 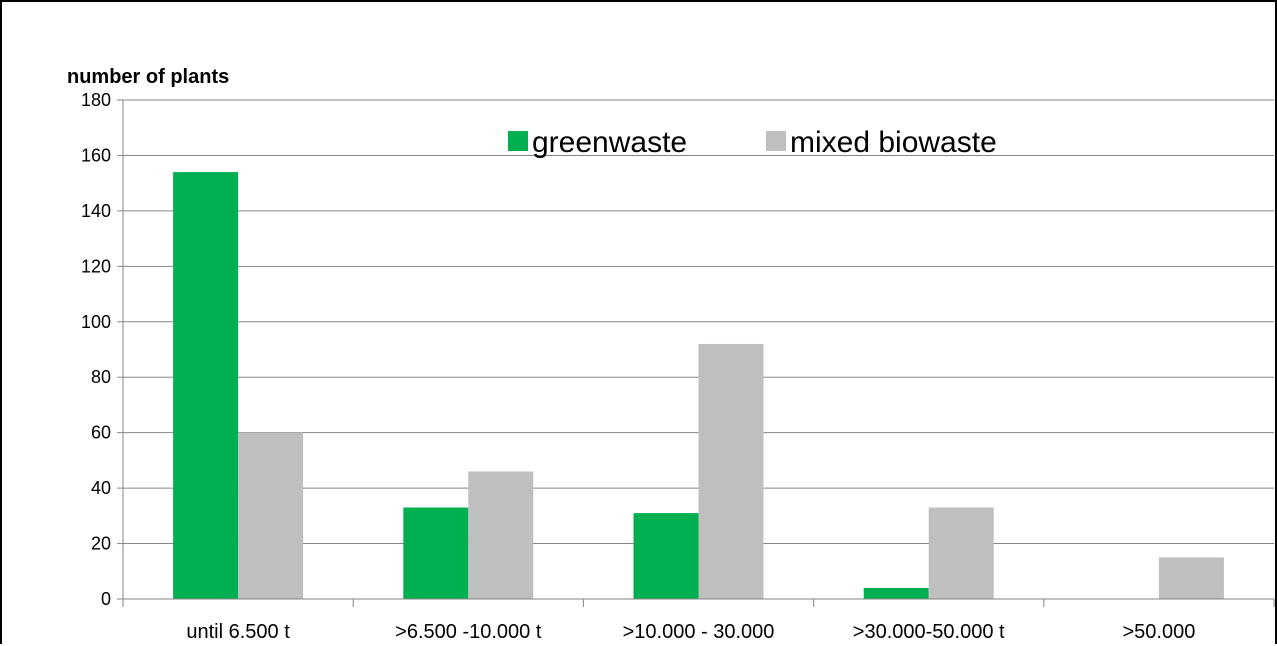 I want to click on x-tick-label: >6.500 -10.000 t, so click(x=468, y=632).